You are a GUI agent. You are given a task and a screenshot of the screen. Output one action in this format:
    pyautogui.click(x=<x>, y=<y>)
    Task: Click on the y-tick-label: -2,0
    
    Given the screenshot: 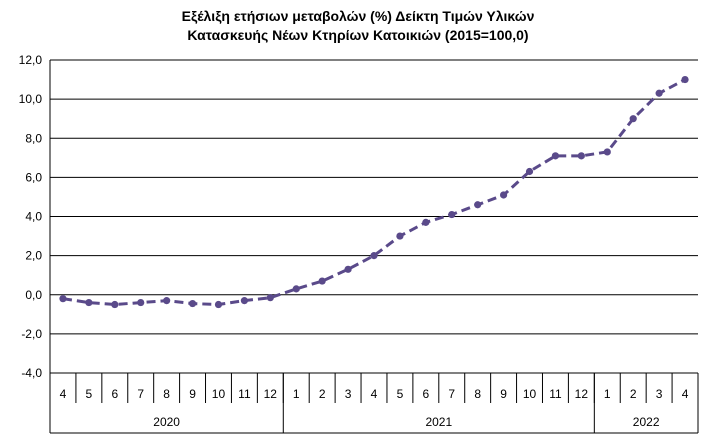 What is the action you would take?
    pyautogui.click(x=31, y=334)
    